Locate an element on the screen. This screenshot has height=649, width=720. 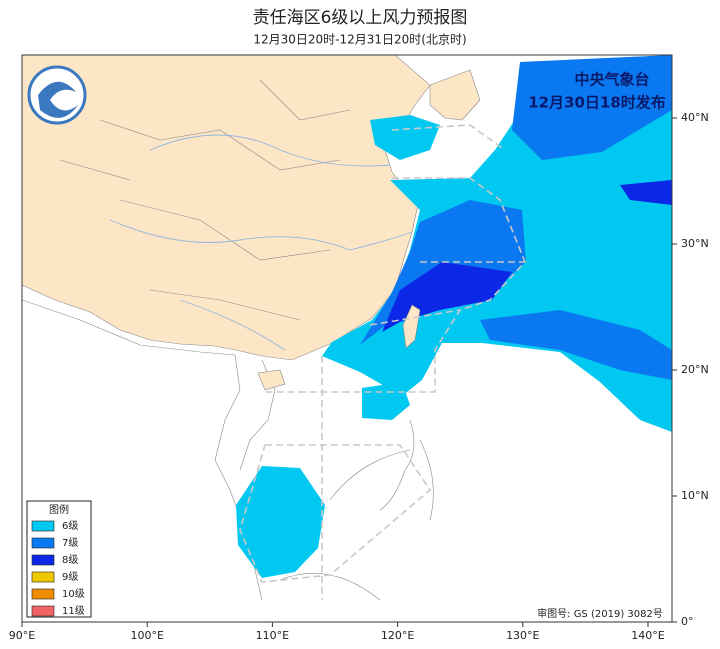
y-tick-label: 10°N is located at coordinates (695, 495).